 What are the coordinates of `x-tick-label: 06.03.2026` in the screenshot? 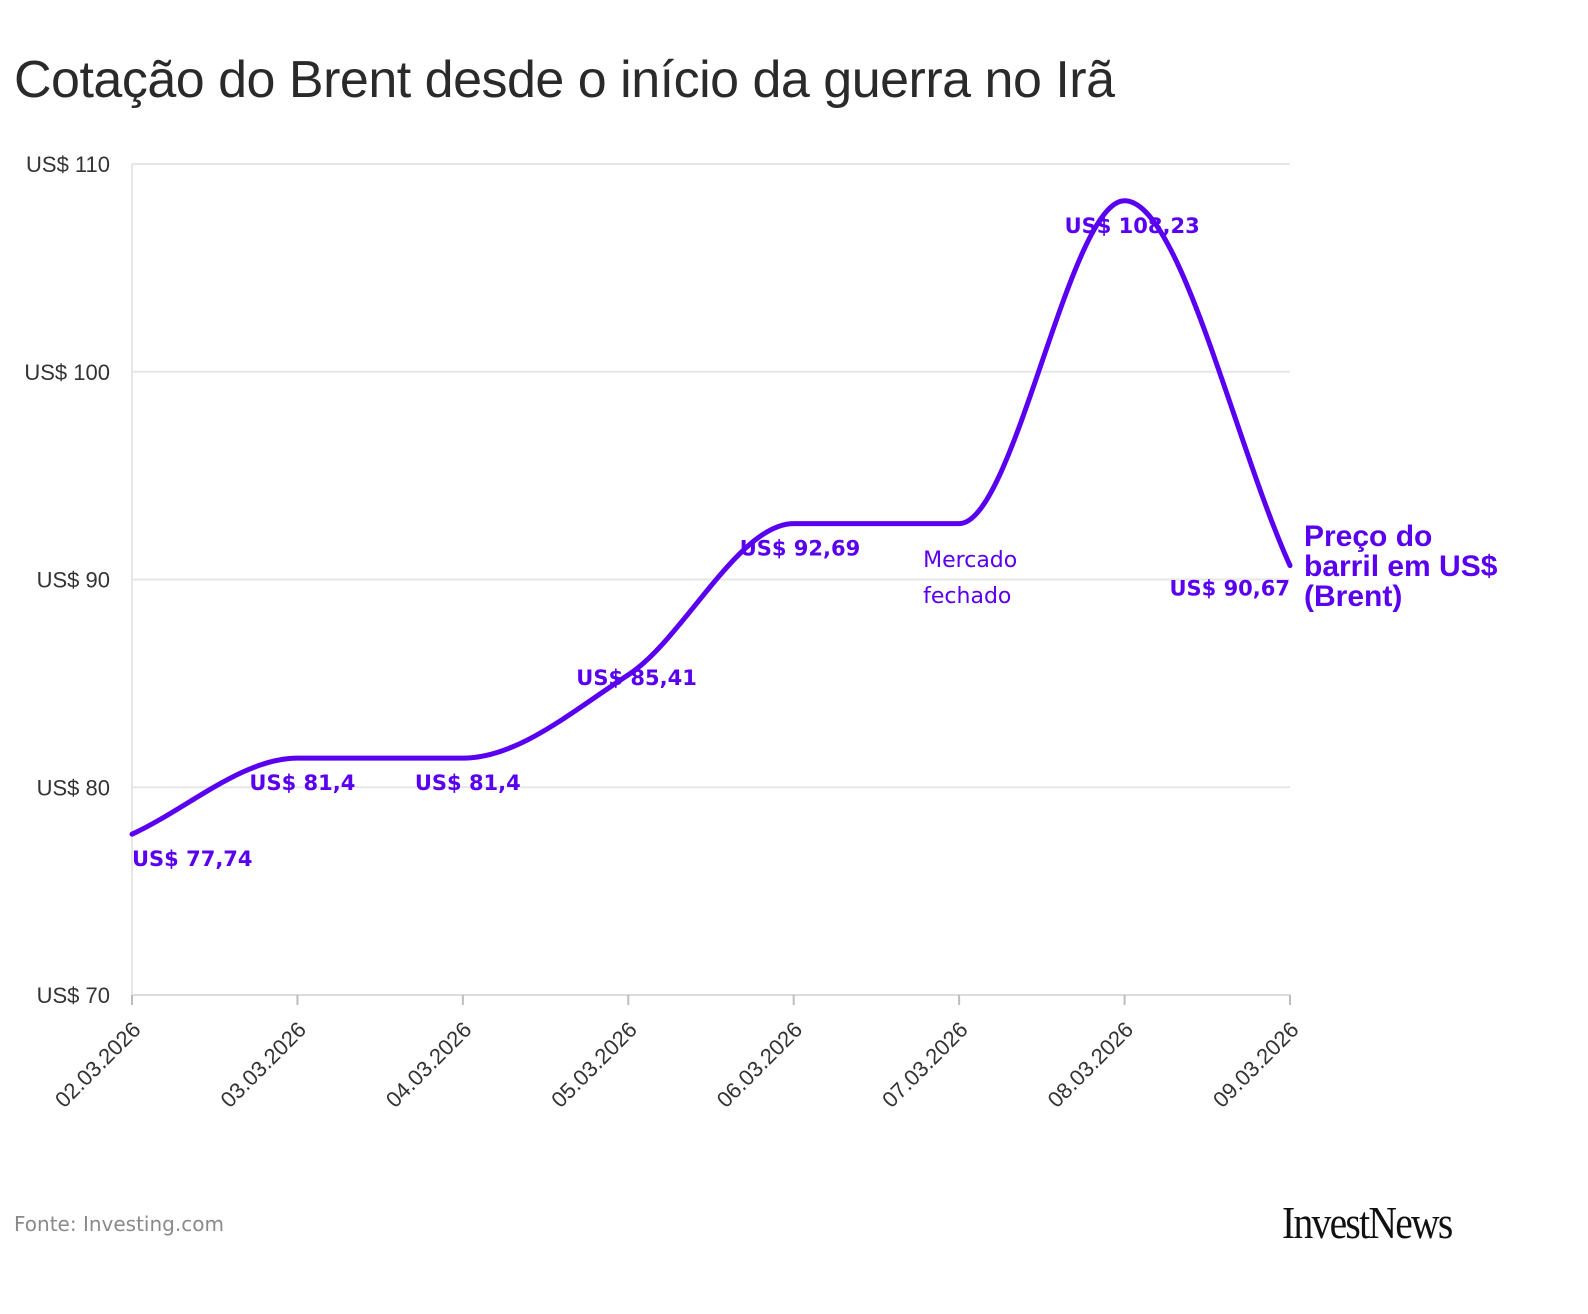 It's located at (760, 1065).